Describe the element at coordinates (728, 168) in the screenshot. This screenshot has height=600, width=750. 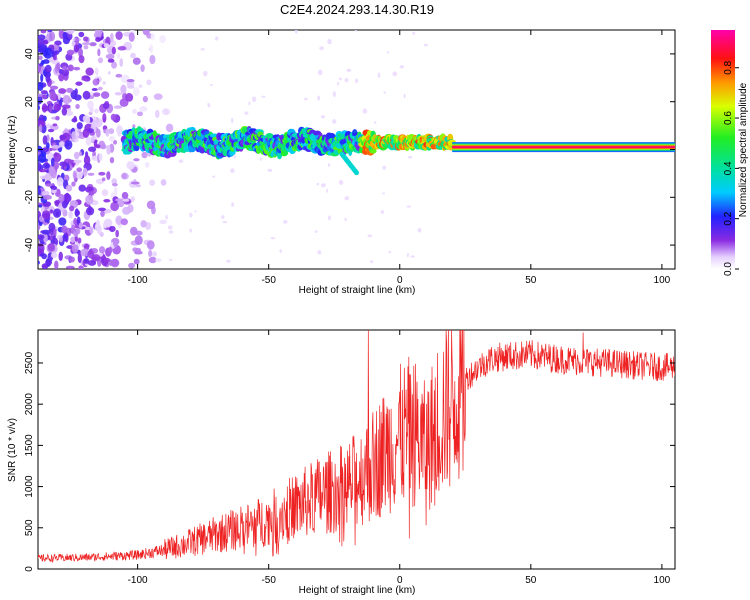
I see `colorbar-tick-label: 0.4` at that location.